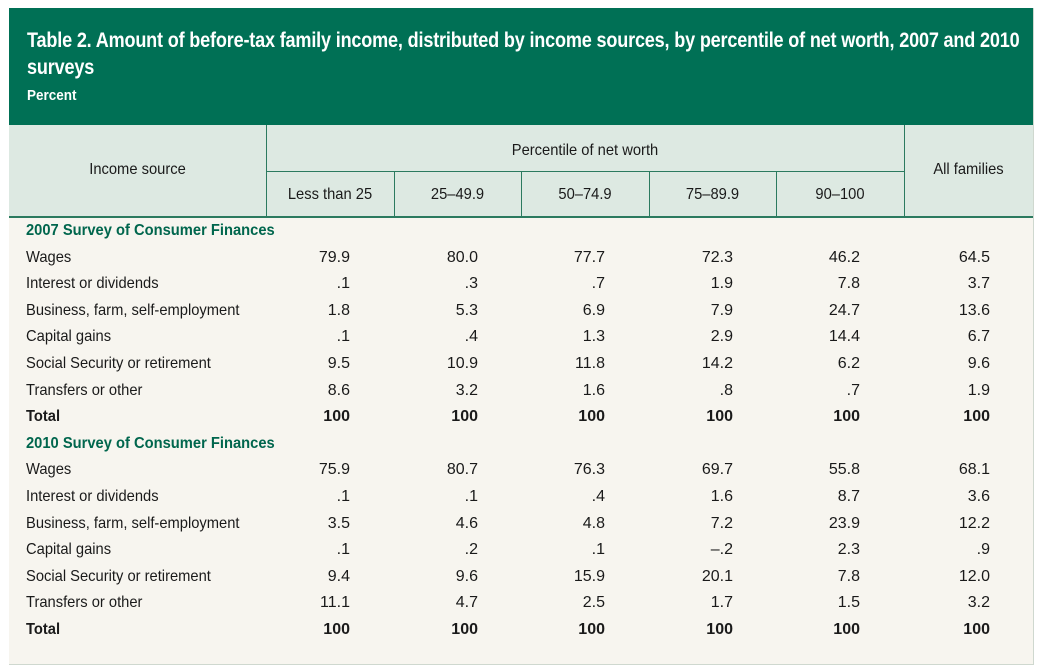 The width and height of the screenshot is (1044, 672). I want to click on table-row: Transfers or other 11.1 4.7 2.5 1.7 1.5 3.2, so click(521, 607).